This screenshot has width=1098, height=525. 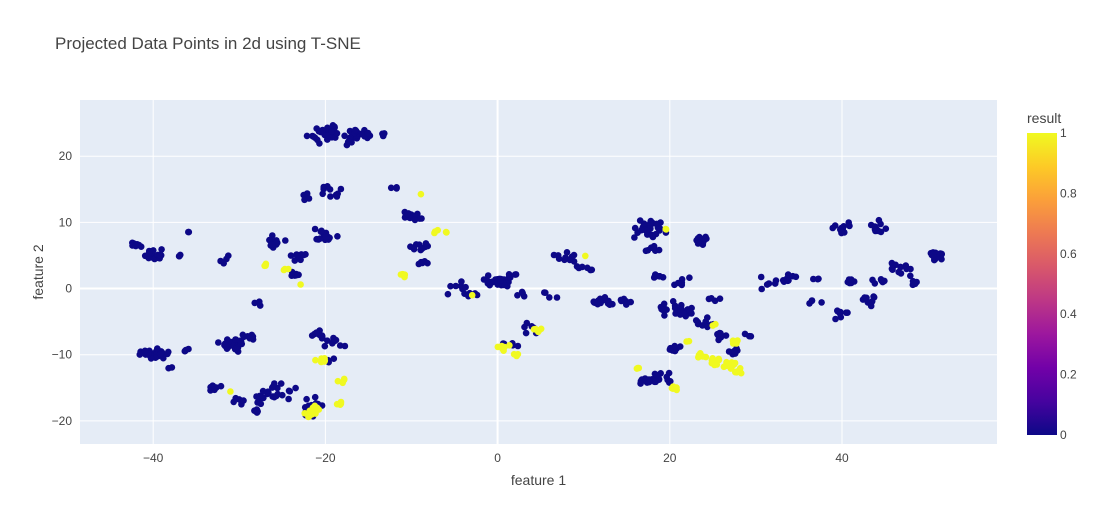 I want to click on x-tick-label: −20, so click(x=325, y=458).